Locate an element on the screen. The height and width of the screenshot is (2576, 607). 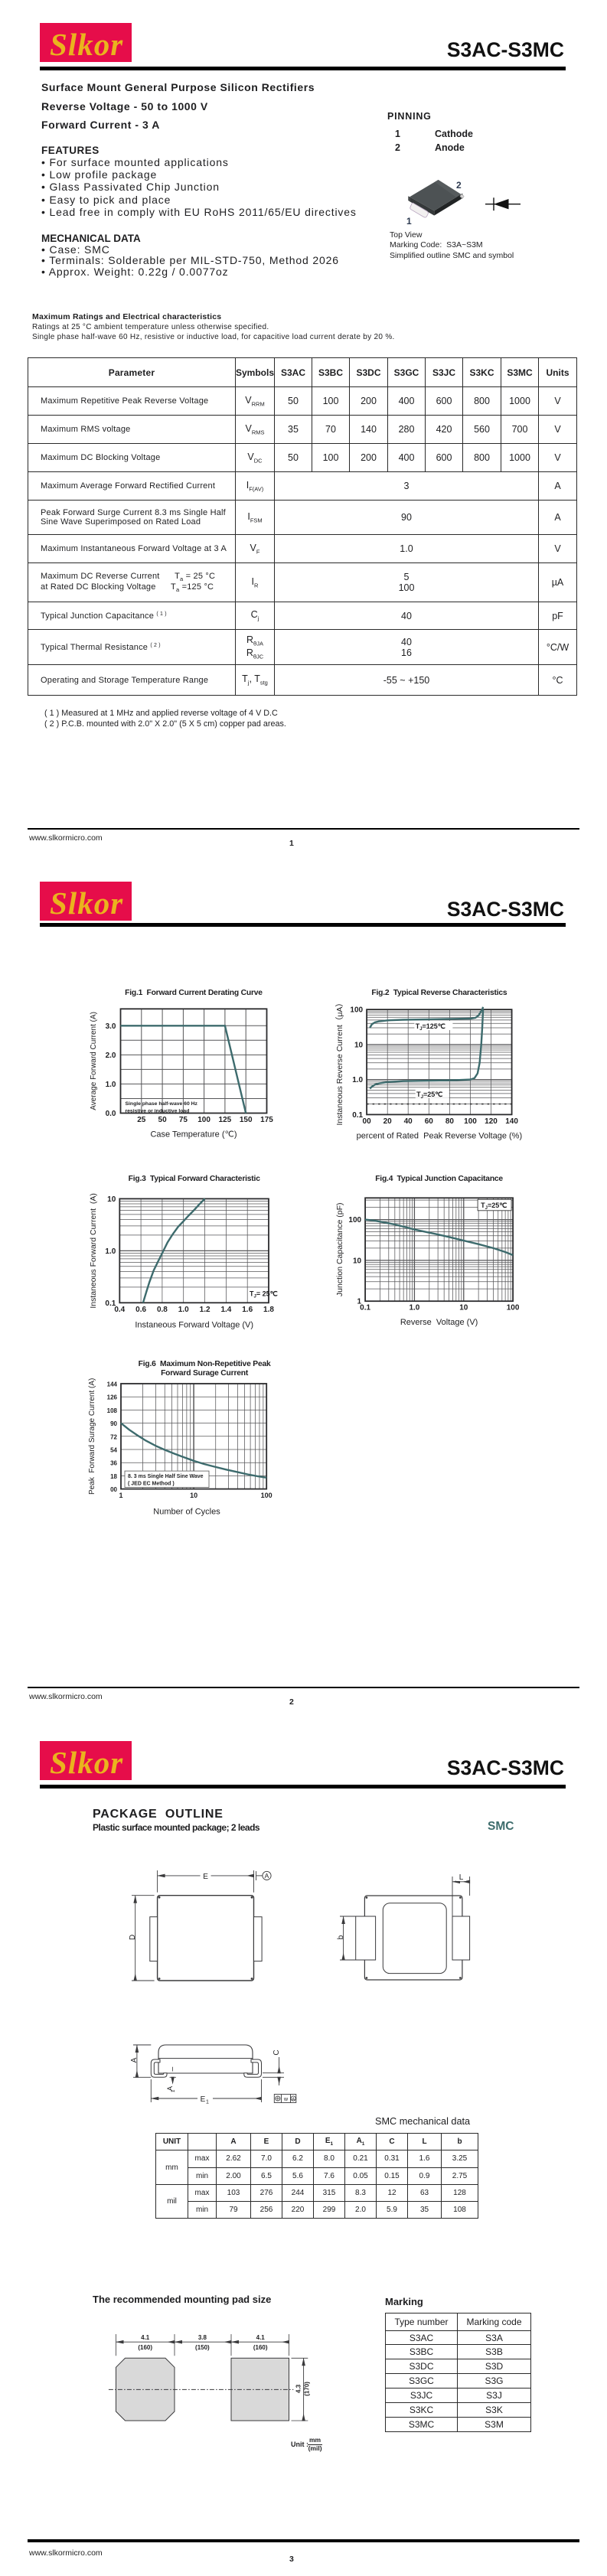
svg-text: L is located at coordinates (462, 1877).